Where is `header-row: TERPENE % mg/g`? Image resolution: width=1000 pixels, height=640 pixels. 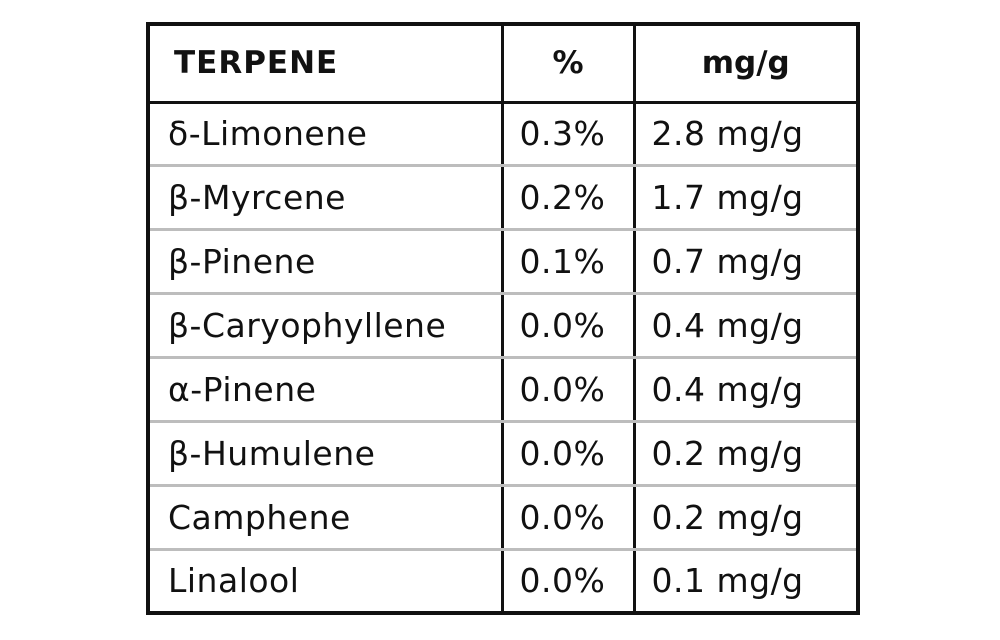 header-row: TERPENE % mg/g is located at coordinates (503, 64).